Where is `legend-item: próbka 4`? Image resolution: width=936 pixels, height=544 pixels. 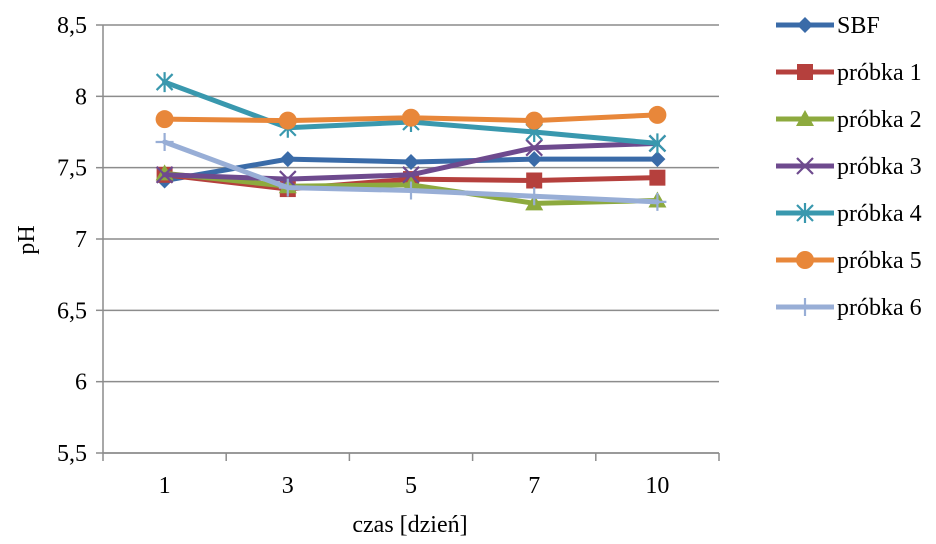 legend-item: próbka 4 is located at coordinates (849, 214).